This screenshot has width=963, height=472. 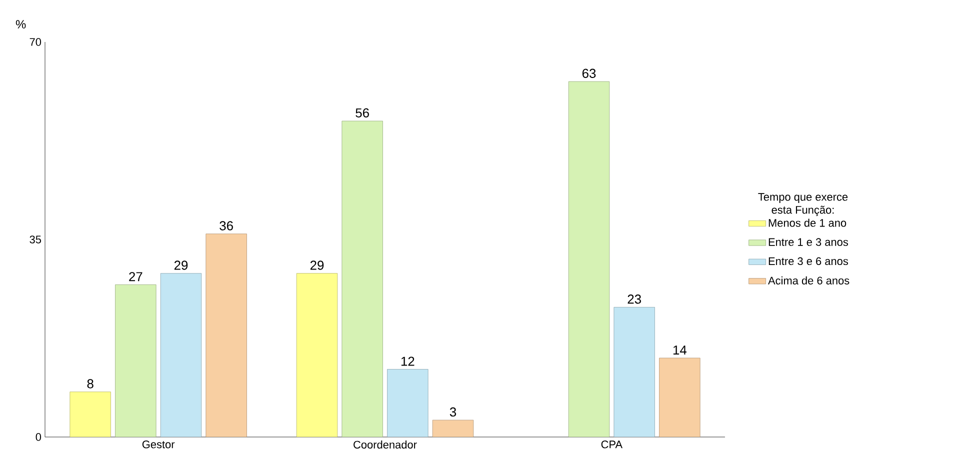 What do you see at coordinates (158, 444) in the screenshot?
I see `x-tick-label: Gestor` at bounding box center [158, 444].